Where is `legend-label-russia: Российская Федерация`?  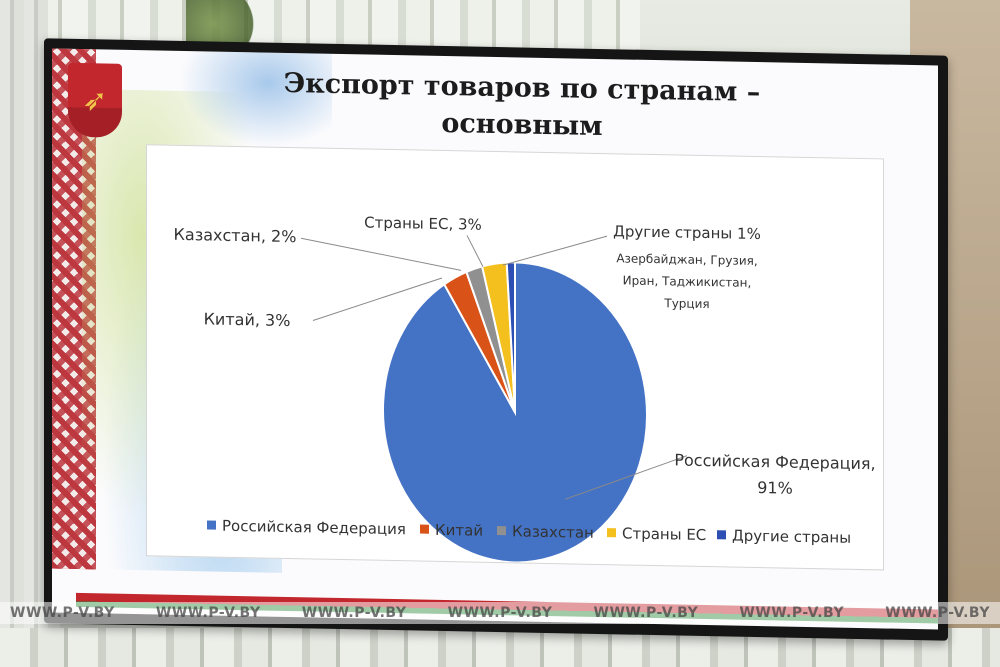
legend-label-russia: Российская Федерация is located at coordinates (314, 528).